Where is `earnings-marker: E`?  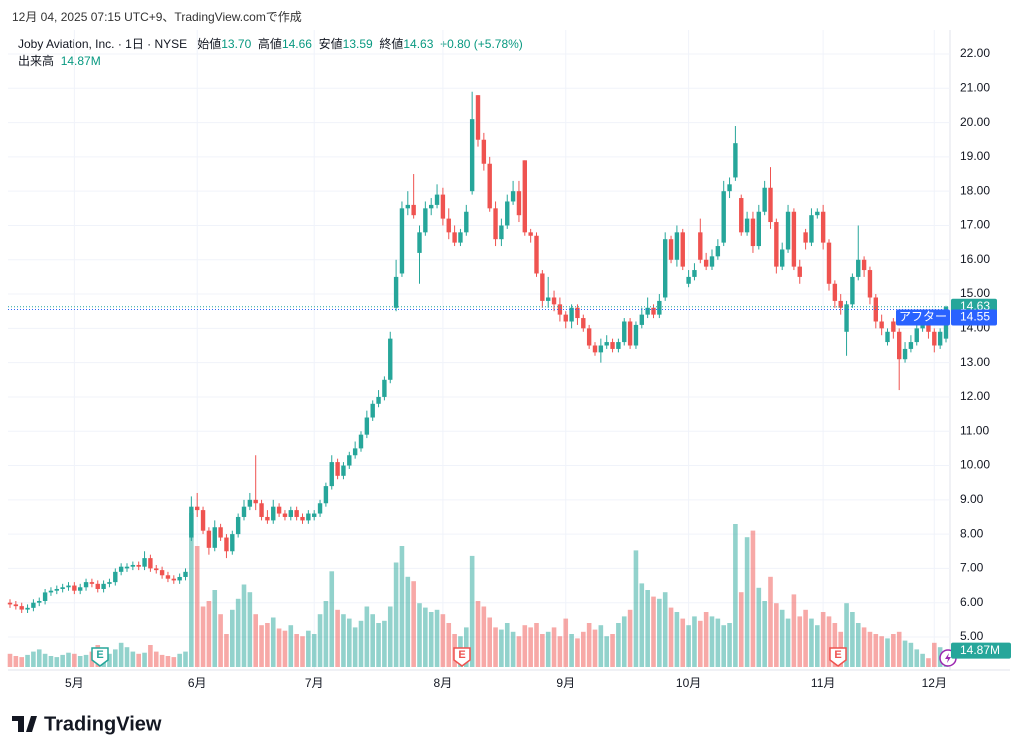 earnings-marker: E is located at coordinates (838, 657).